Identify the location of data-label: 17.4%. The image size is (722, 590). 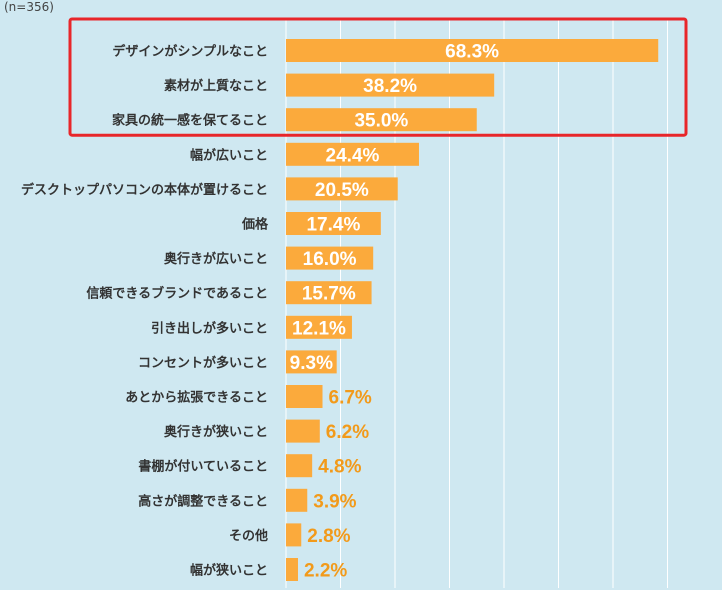
(333, 225).